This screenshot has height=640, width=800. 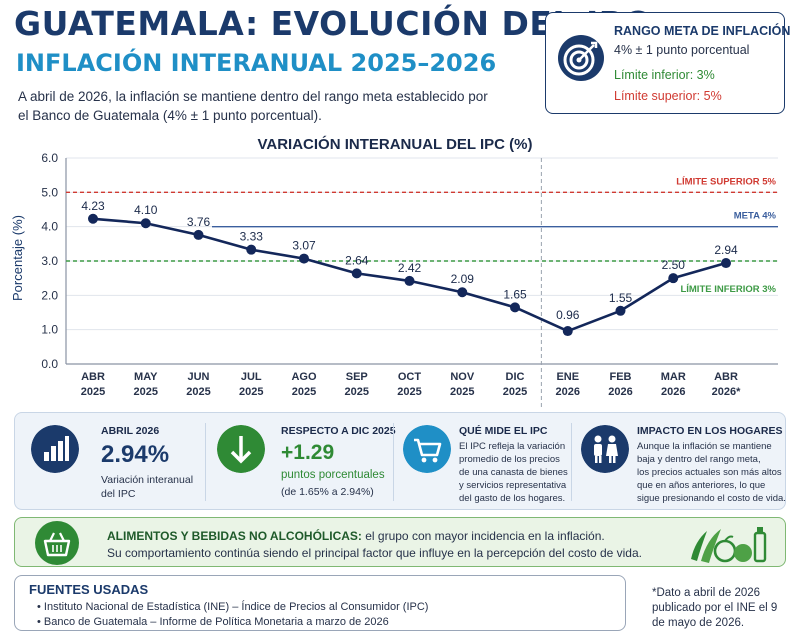 I want to click on x-tick-label: OCT, so click(x=410, y=377).